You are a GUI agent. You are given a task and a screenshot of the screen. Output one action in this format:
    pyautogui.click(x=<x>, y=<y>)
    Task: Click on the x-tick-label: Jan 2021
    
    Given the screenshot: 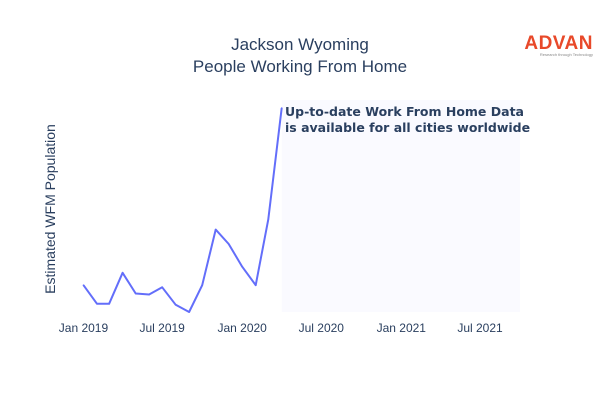 What is the action you would take?
    pyautogui.click(x=402, y=328)
    